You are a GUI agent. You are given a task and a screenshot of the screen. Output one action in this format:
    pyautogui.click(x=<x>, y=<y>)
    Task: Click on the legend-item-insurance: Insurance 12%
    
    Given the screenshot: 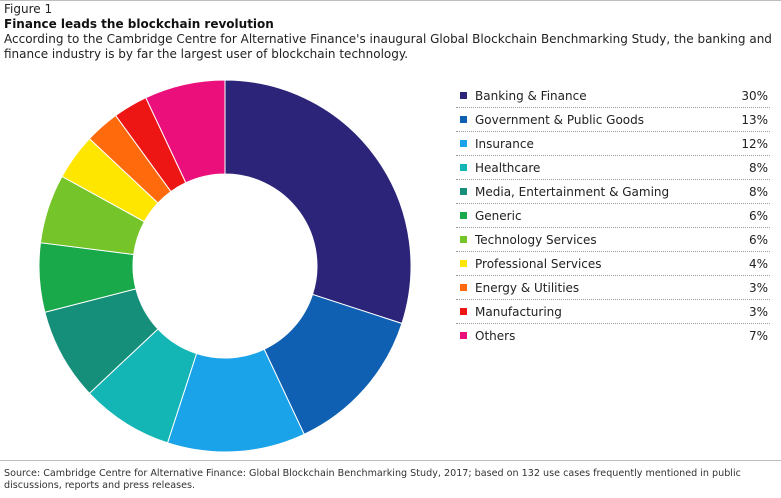 What is the action you would take?
    pyautogui.click(x=613, y=144)
    